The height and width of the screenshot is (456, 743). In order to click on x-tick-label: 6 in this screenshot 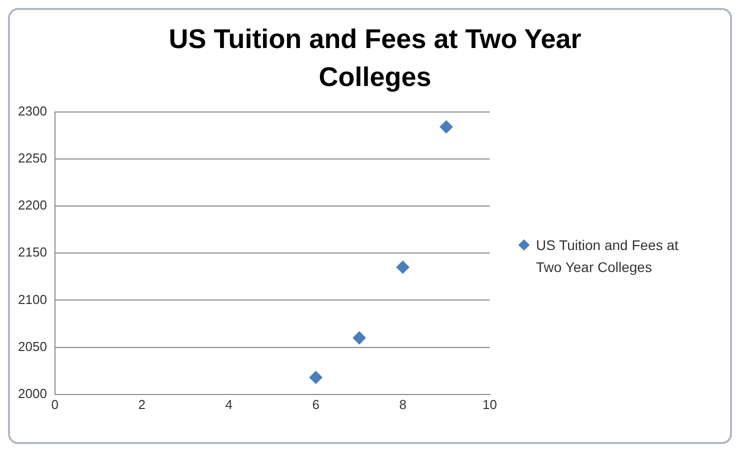, I will do `click(316, 404)`.